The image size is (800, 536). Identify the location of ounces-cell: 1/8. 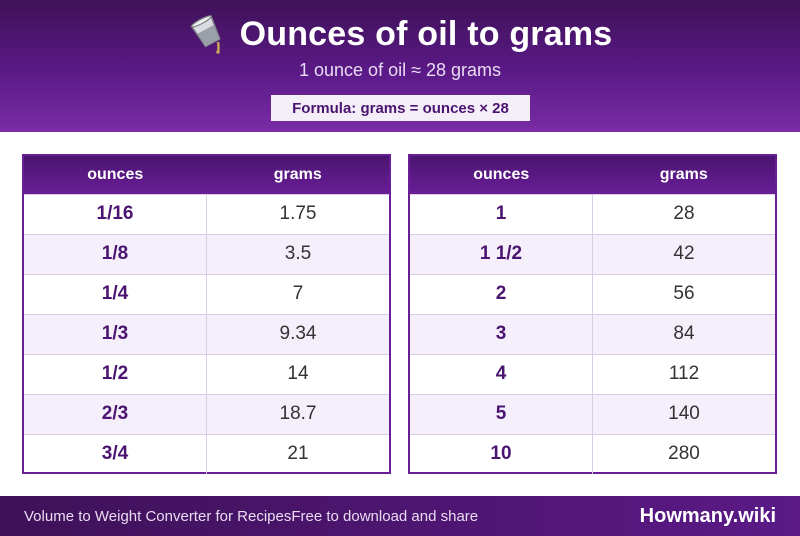
(115, 253).